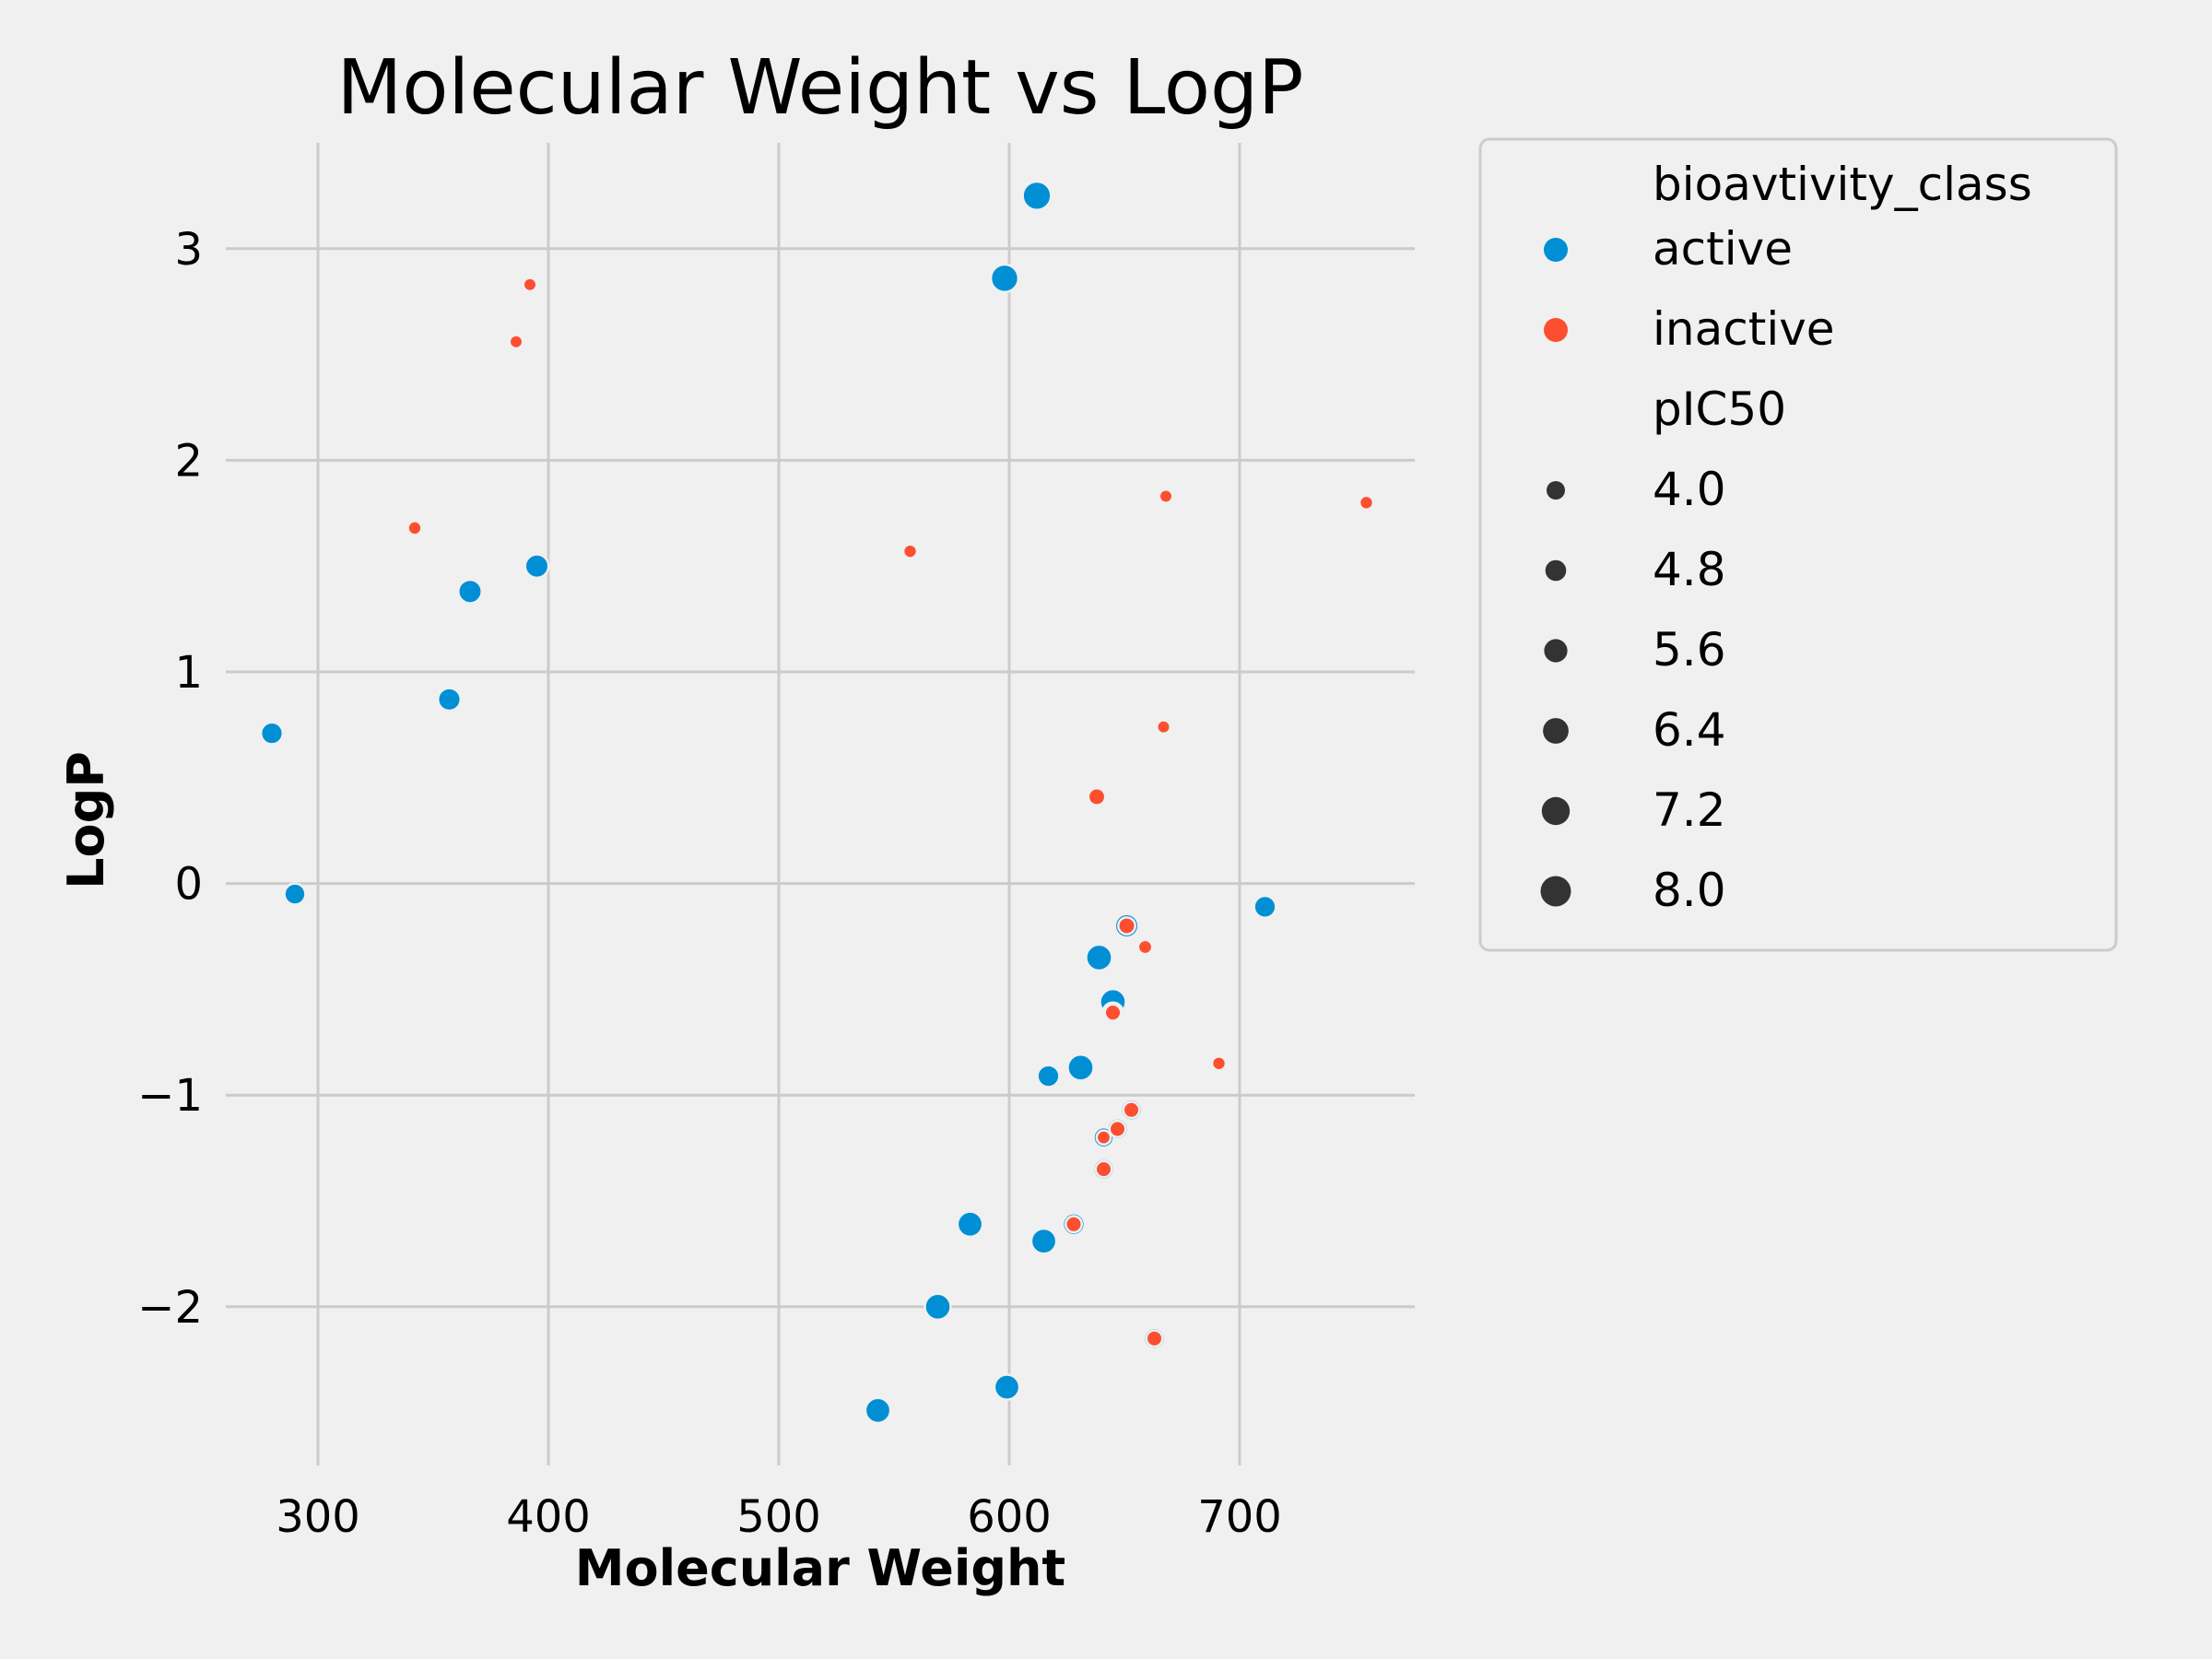 Image resolution: width=2212 pixels, height=1659 pixels. What do you see at coordinates (1719, 409) in the screenshot?
I see `legend-size-title: pIC50` at bounding box center [1719, 409].